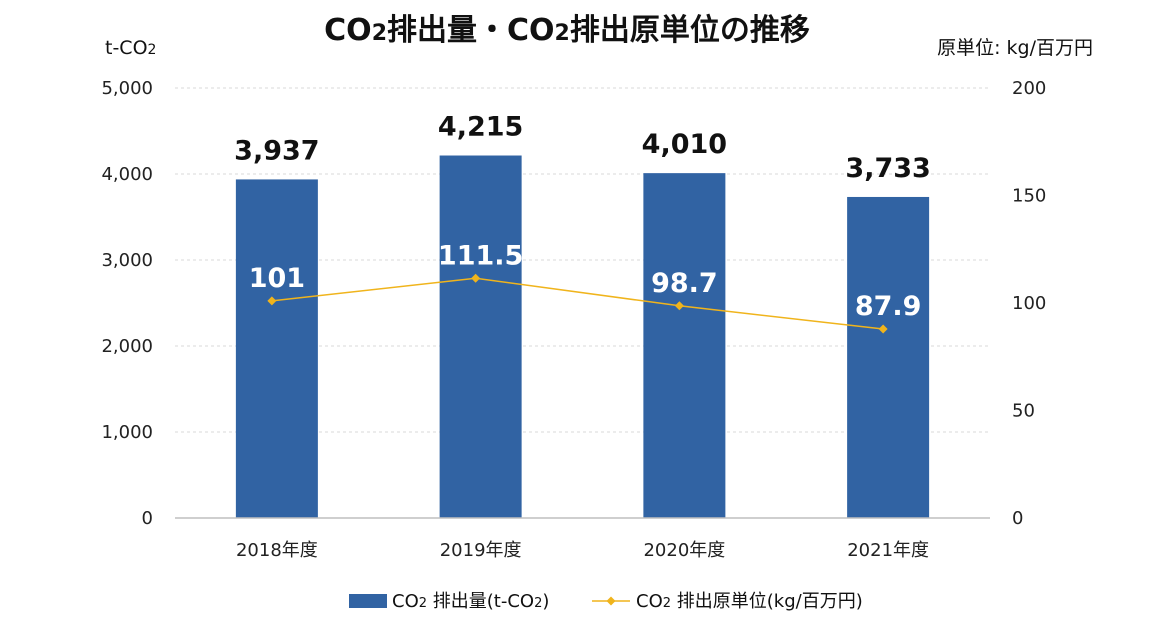 The width and height of the screenshot is (1160, 620). Describe the element at coordinates (1029, 88) in the screenshot. I see `y-right-tick-label: 200` at that location.